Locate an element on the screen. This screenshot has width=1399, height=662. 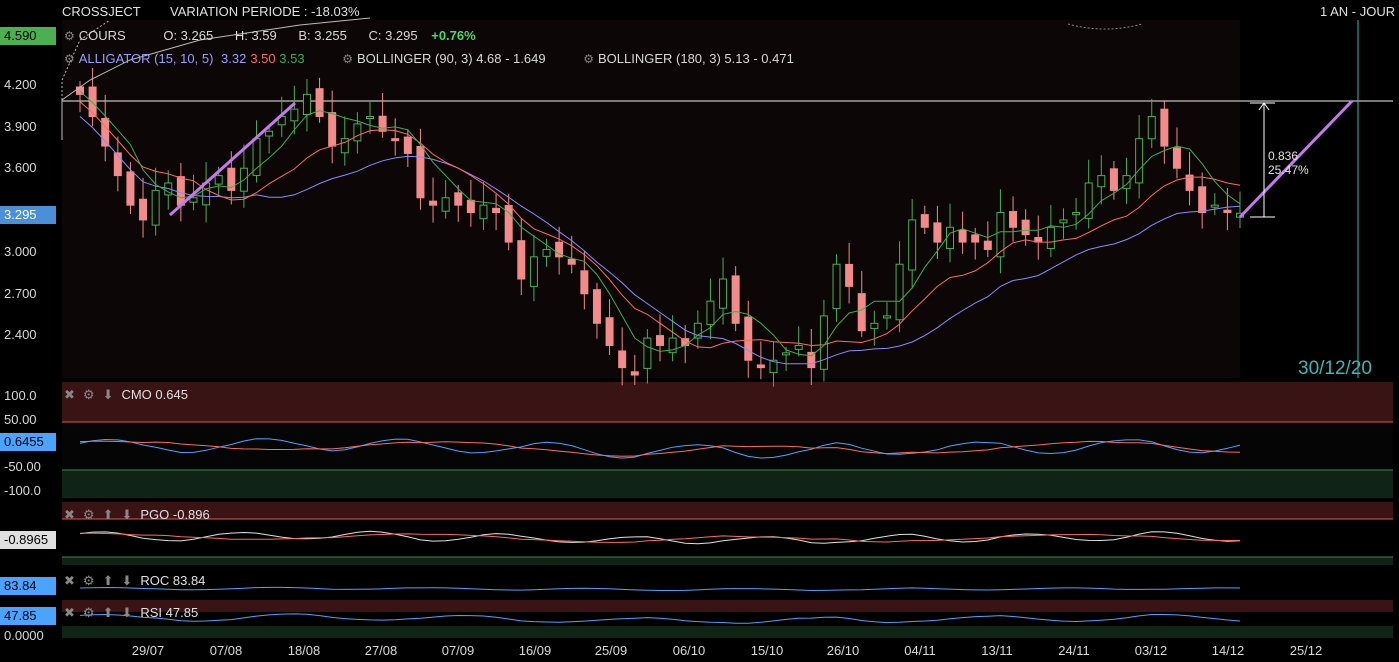
cmo-axis: 100.0 is located at coordinates (20, 395).